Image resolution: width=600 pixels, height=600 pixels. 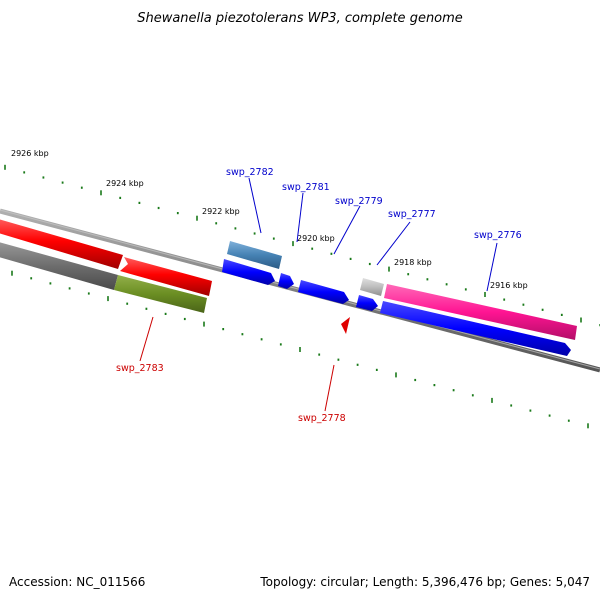 I want to click on gene-label-swp_2782: swp_2782, so click(x=250, y=172).